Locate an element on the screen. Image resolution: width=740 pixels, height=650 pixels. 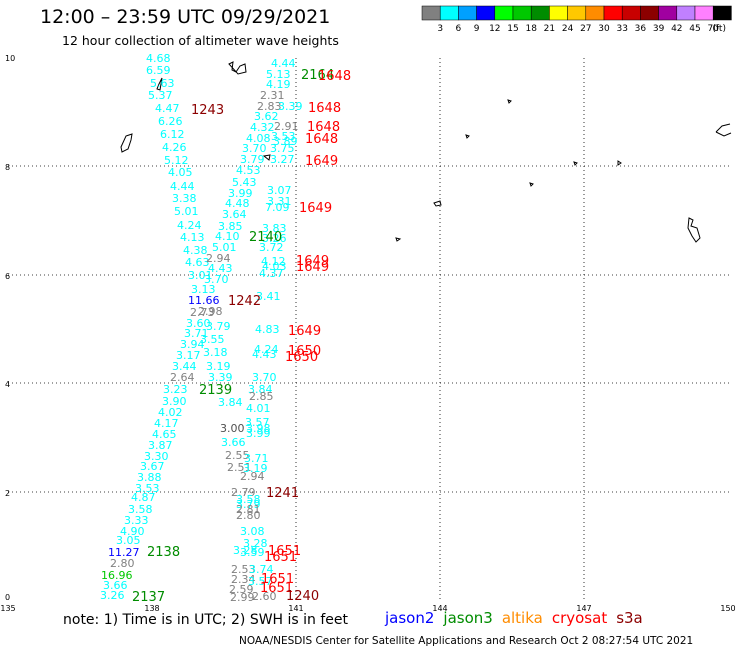
pass-label: 1650 is located at coordinates (301, 357).